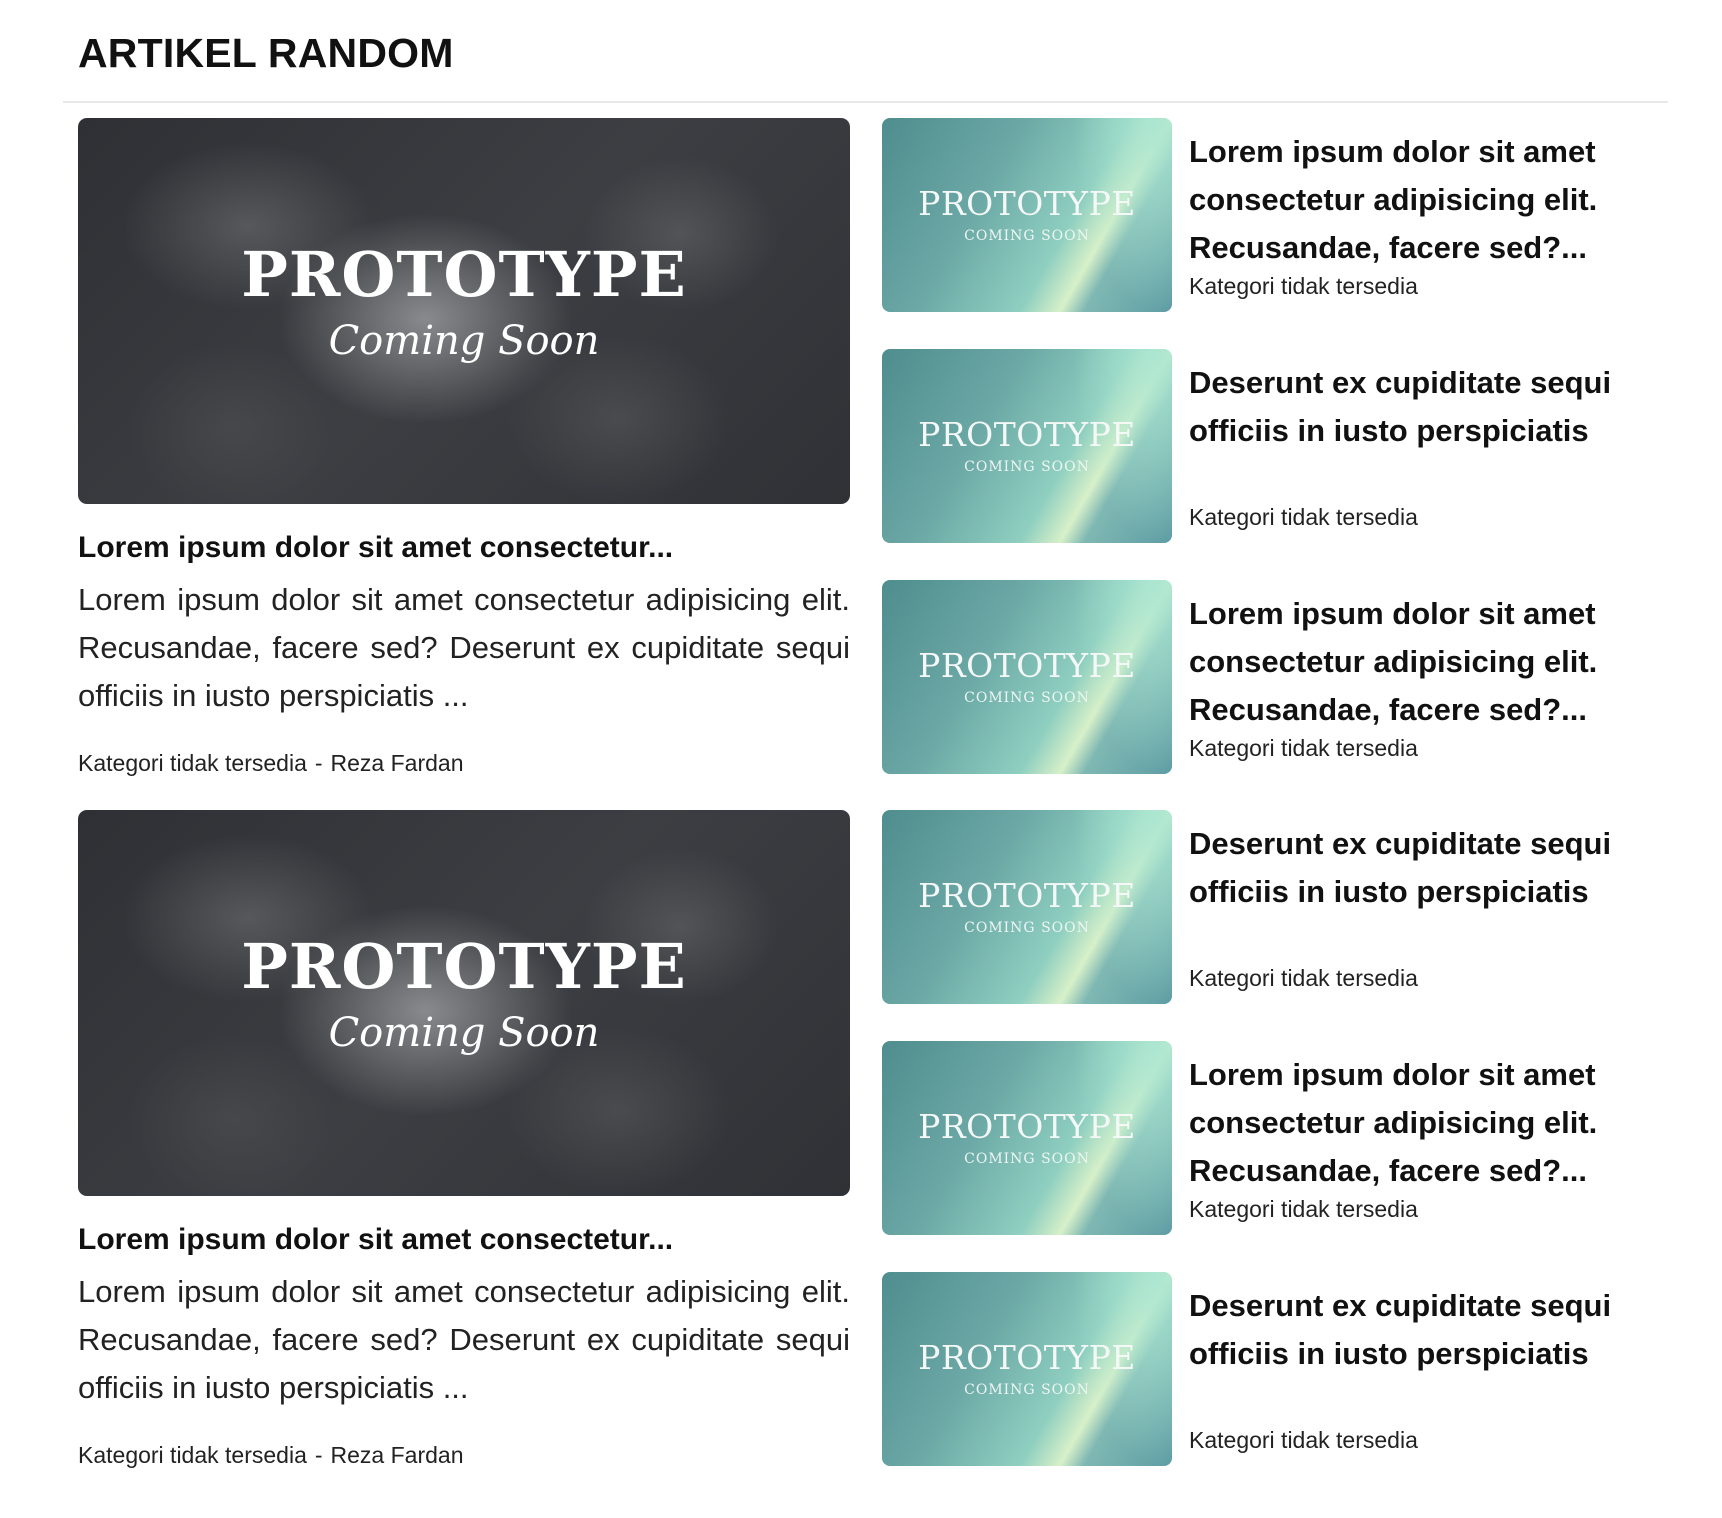  What do you see at coordinates (865, 102) in the screenshot?
I see `section-divider` at bounding box center [865, 102].